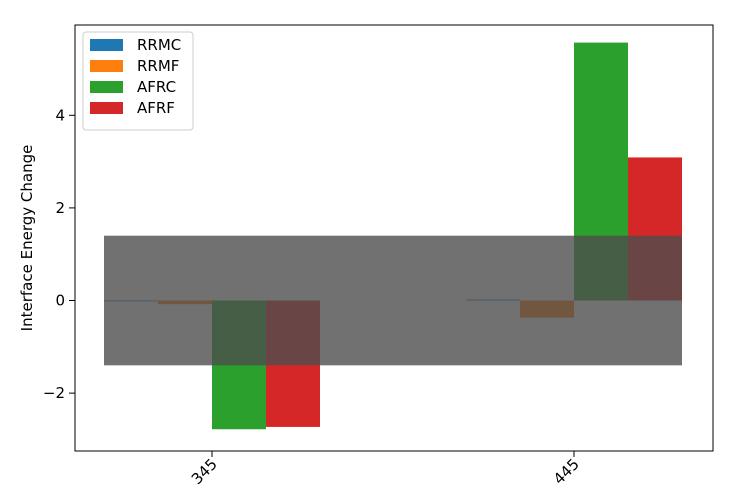 Image resolution: width=750 pixels, height=500 pixels. Describe the element at coordinates (106, 45) in the screenshot. I see `legend-swatch-rrmc` at that location.